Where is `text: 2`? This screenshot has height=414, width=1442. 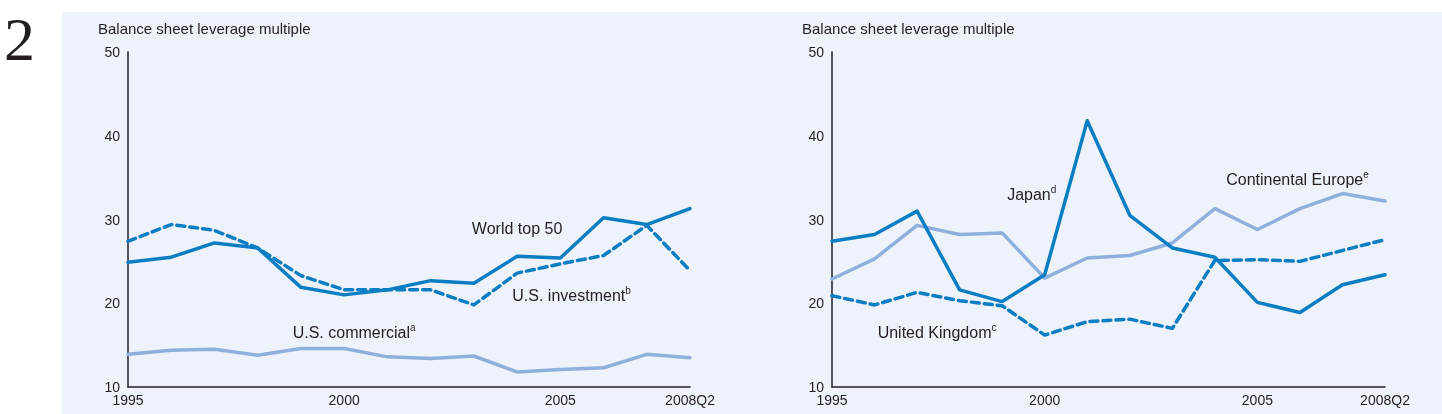 text: 2 is located at coordinates (19, 39).